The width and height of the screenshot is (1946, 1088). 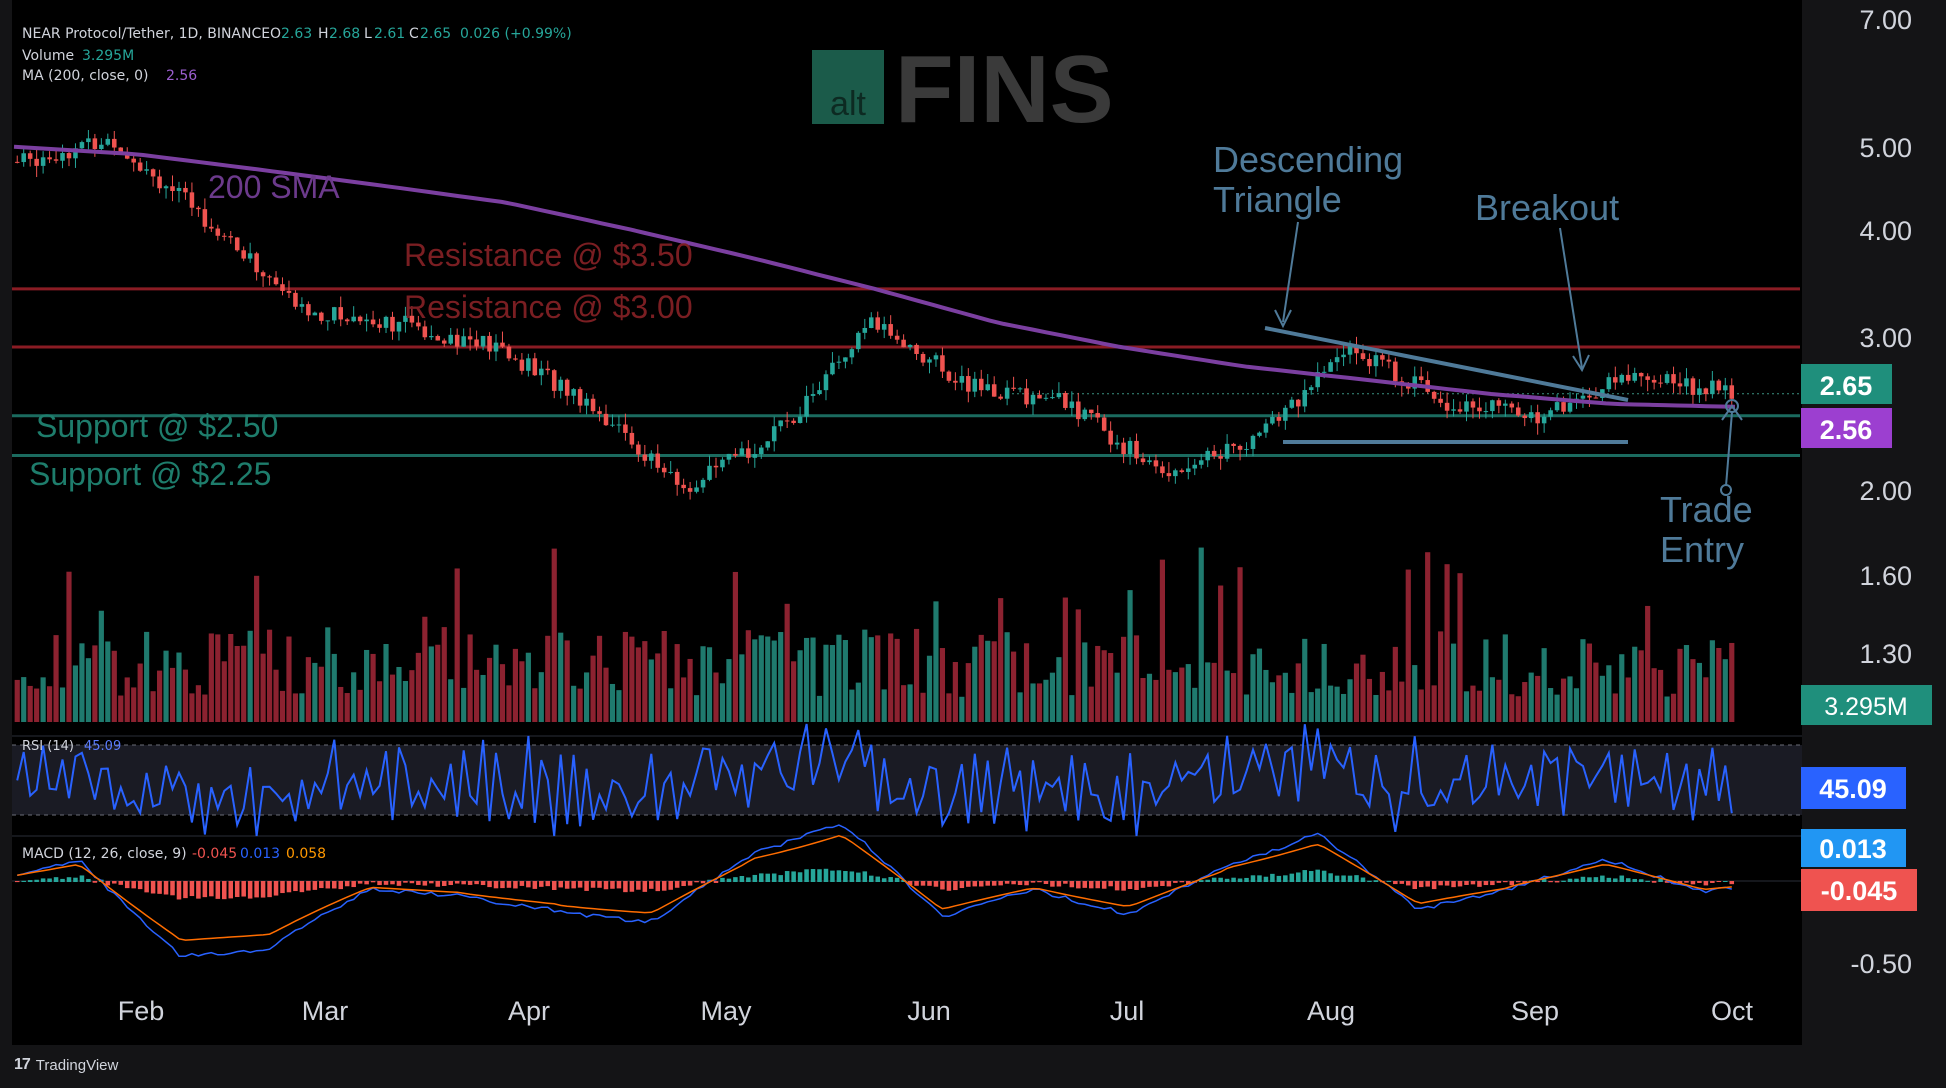 What do you see at coordinates (548, 307) in the screenshot?
I see `resistance-300-label: Resistance @ $3.00` at bounding box center [548, 307].